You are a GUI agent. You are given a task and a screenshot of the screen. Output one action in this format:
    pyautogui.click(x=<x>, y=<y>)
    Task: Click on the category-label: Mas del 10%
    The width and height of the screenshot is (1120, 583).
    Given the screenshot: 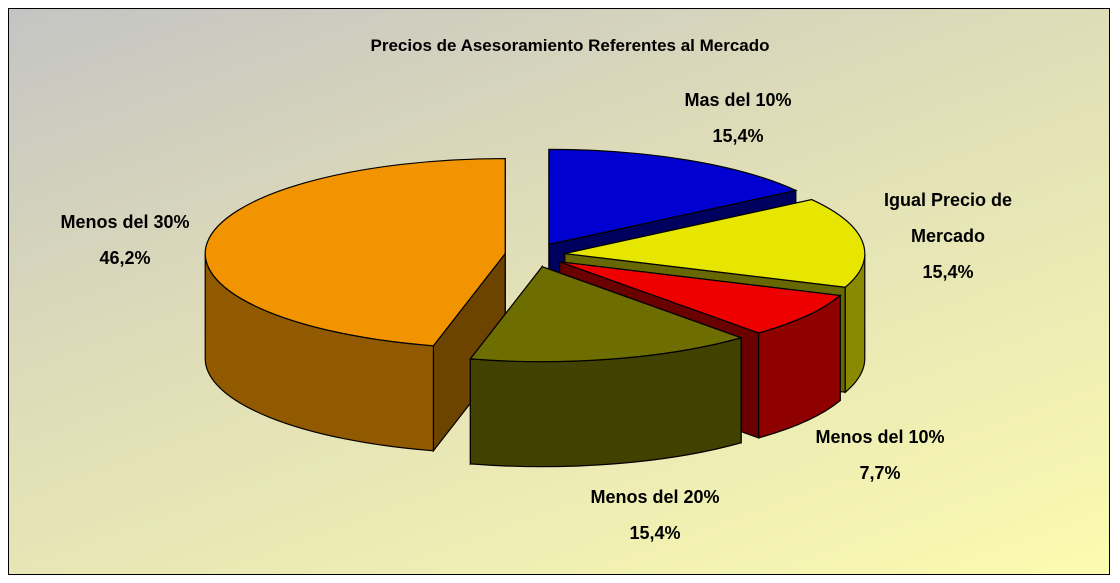 What is the action you would take?
    pyautogui.click(x=738, y=100)
    